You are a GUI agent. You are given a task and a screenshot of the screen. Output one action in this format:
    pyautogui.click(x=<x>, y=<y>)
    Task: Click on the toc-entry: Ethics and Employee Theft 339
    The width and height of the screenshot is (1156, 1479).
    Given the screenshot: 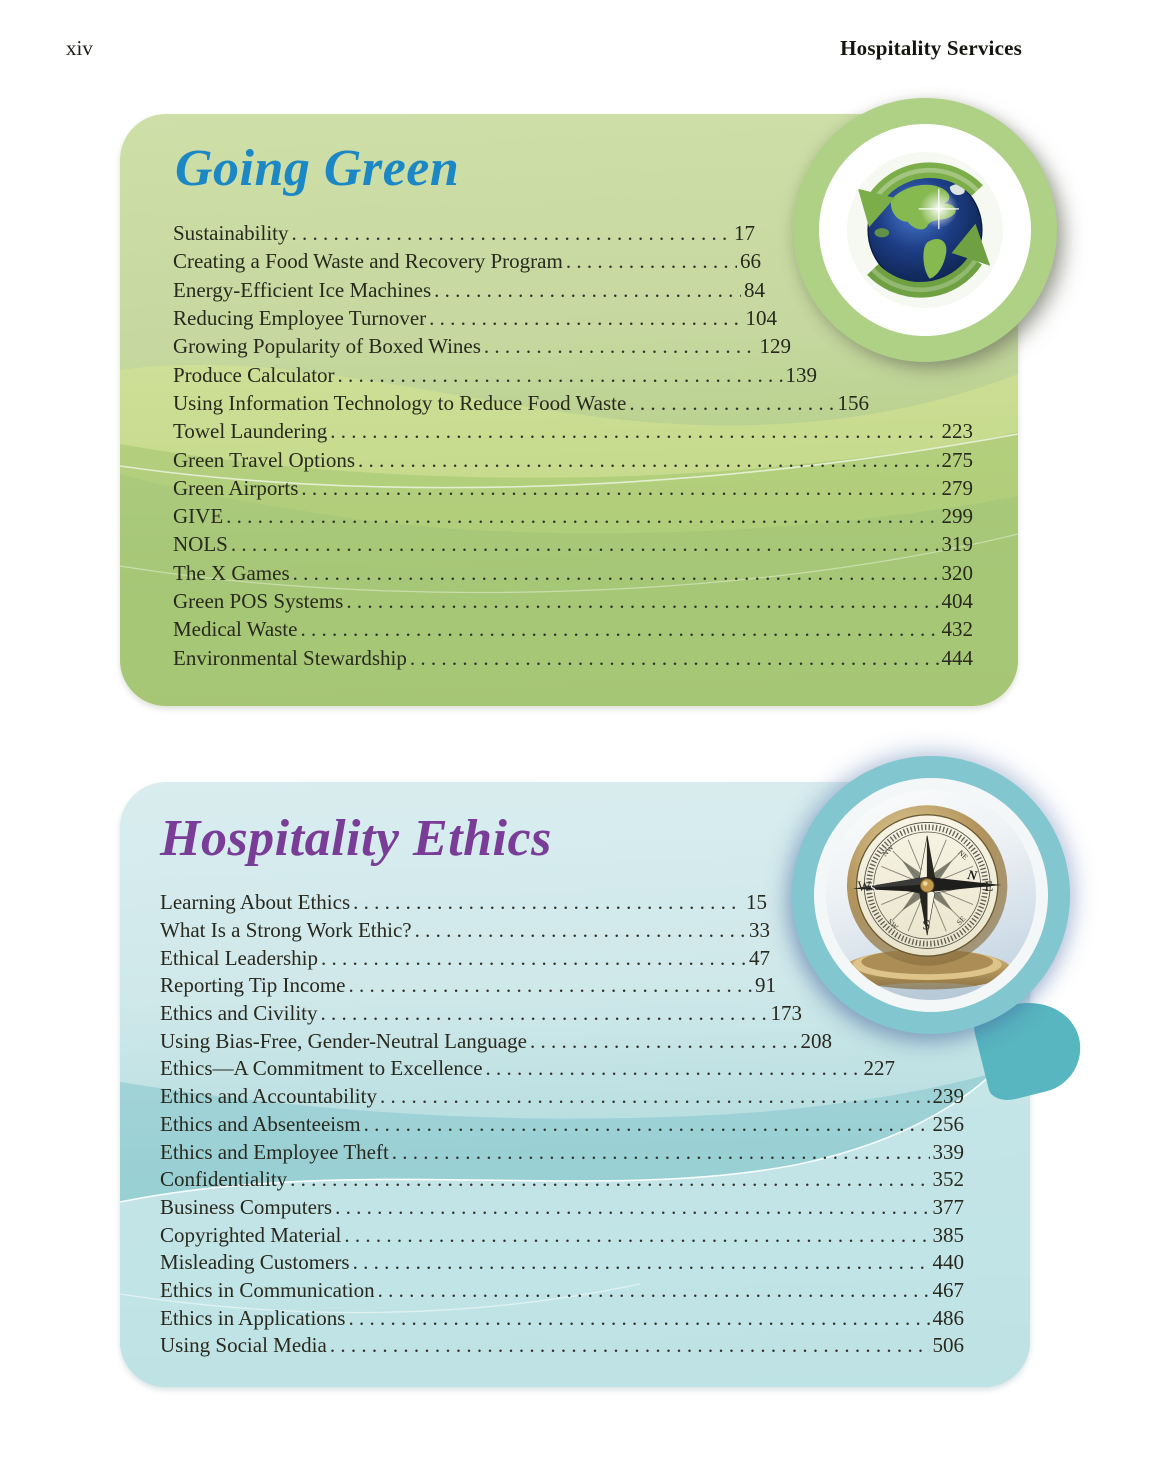 What is the action you would take?
    pyautogui.click(x=562, y=1153)
    